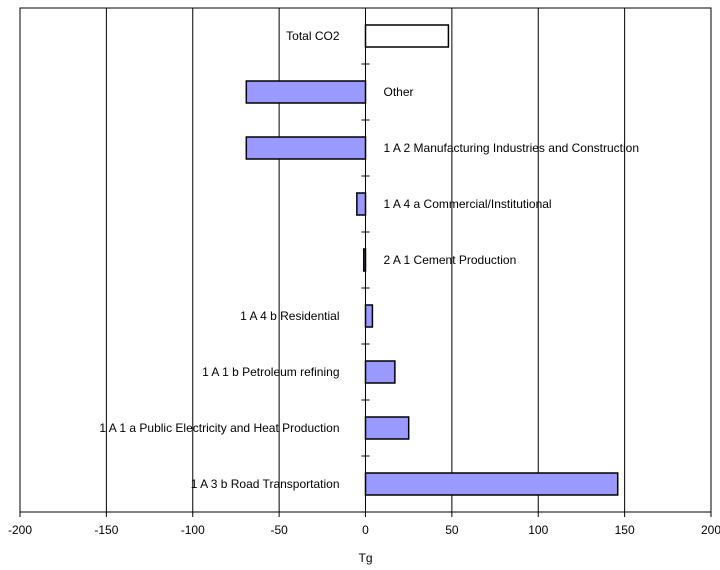 This screenshot has width=720, height=570. I want to click on bar-label: Other, so click(399, 92).